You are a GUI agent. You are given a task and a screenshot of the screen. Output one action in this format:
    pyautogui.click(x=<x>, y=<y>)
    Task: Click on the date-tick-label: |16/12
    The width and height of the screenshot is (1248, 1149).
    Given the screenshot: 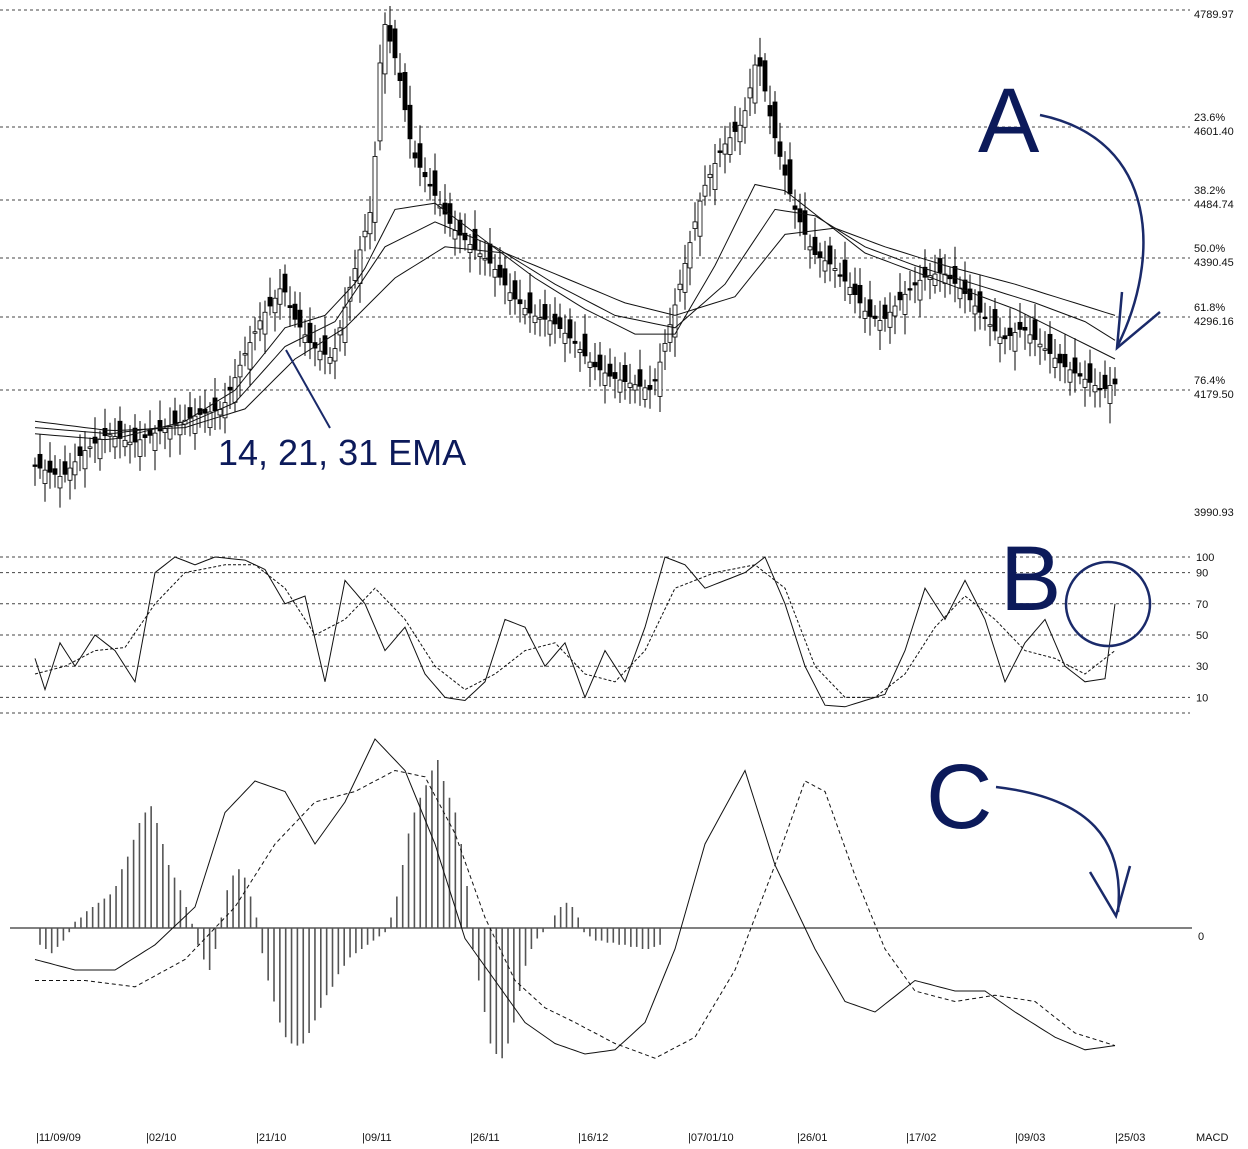 What is the action you would take?
    pyautogui.click(x=593, y=1138)
    